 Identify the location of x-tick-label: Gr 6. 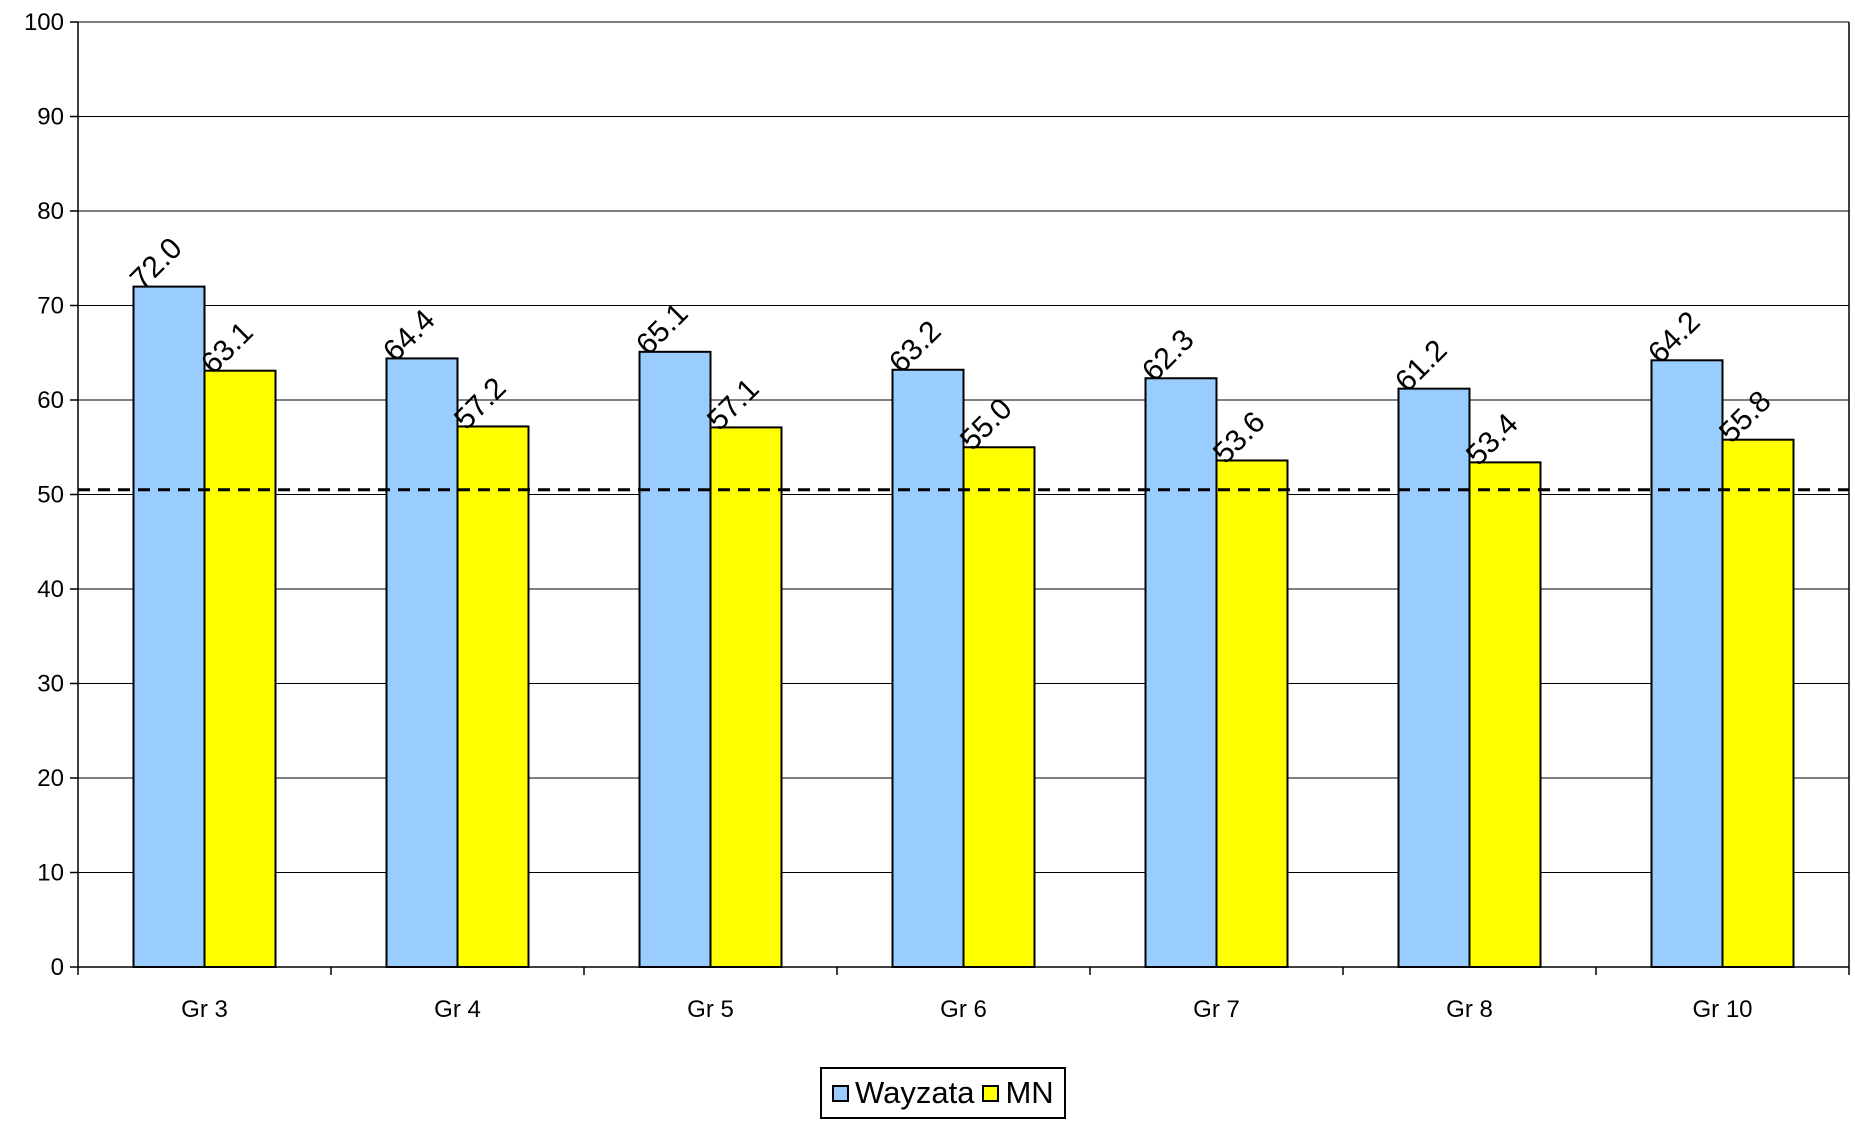
(963, 1009).